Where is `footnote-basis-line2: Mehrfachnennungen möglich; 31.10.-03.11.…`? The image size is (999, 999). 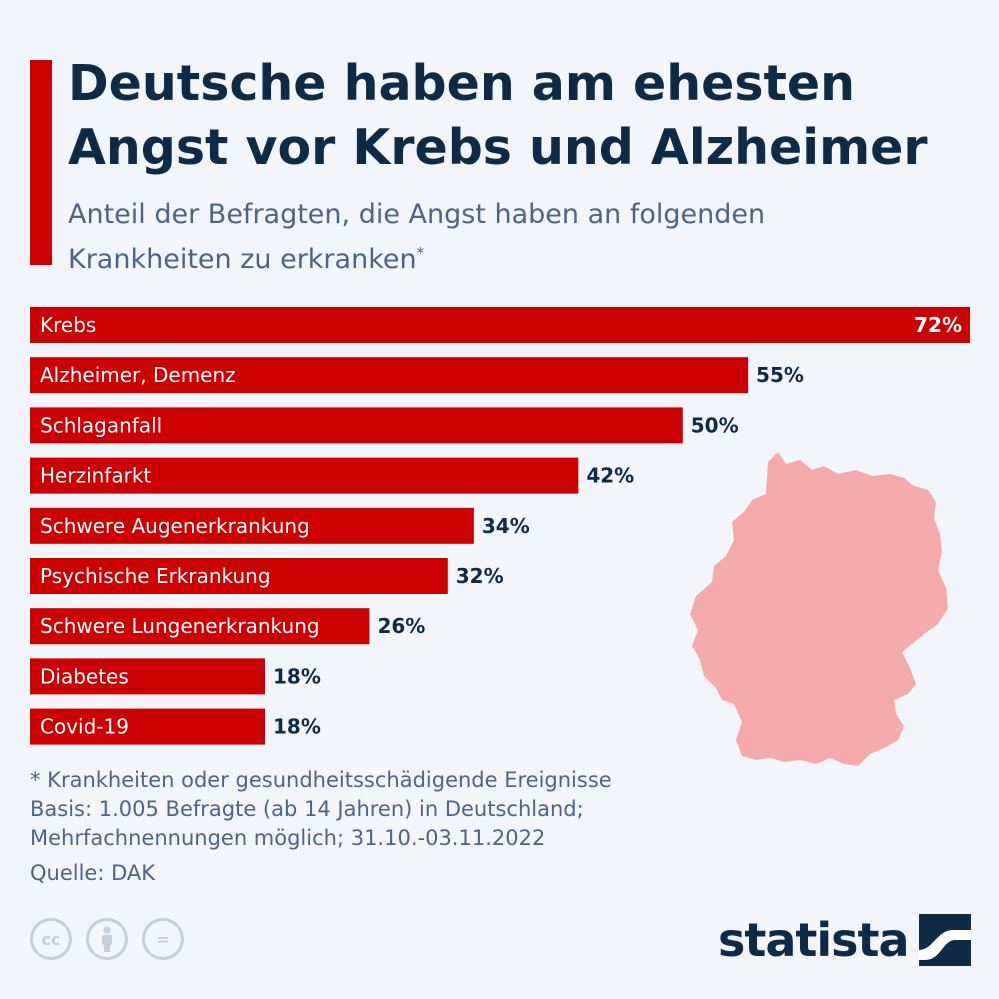
footnote-basis-line2: Mehrfachnennungen möglich; 31.10.-03.11.… is located at coordinates (288, 838).